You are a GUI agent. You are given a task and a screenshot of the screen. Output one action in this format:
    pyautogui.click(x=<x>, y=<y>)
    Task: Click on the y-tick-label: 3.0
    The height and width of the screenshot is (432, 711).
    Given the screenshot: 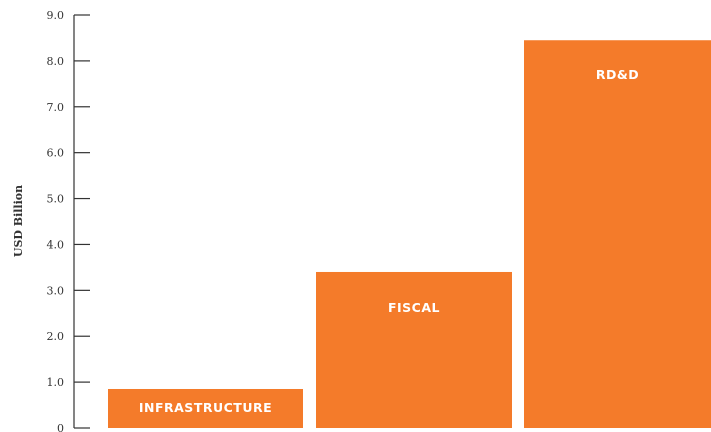 What is the action you would take?
    pyautogui.click(x=56, y=290)
    